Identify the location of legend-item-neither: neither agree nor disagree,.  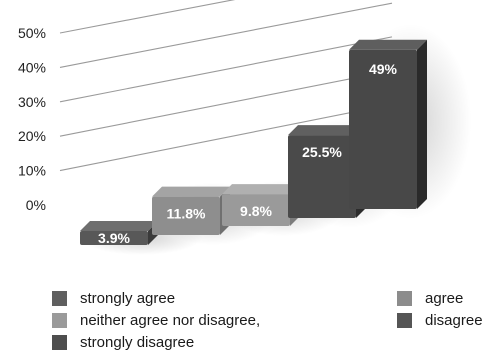
(156, 320).